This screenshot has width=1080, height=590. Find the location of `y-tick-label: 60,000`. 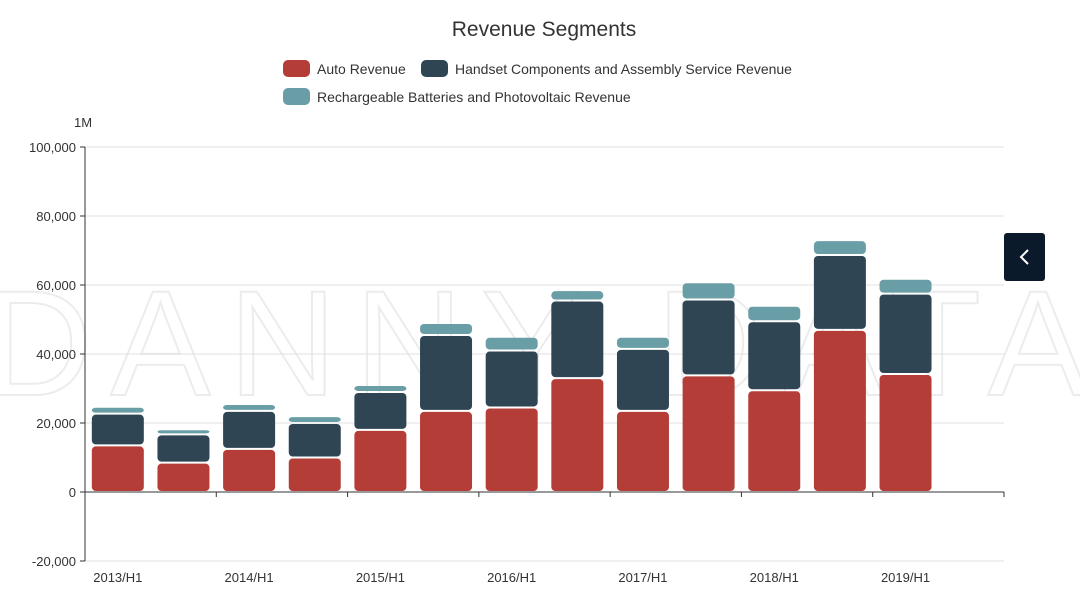

y-tick-label: 60,000 is located at coordinates (56, 285).